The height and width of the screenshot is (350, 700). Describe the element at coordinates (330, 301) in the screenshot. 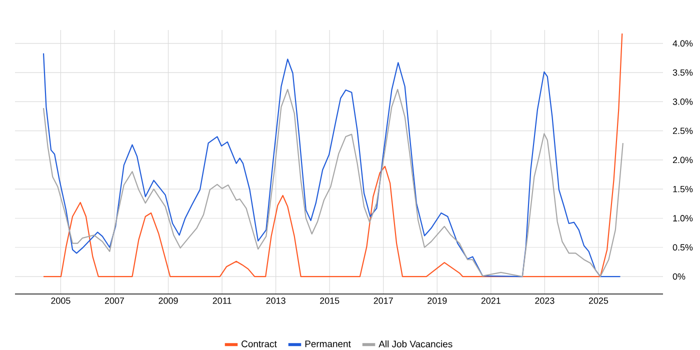

I see `x-tick-label: 2015` at that location.